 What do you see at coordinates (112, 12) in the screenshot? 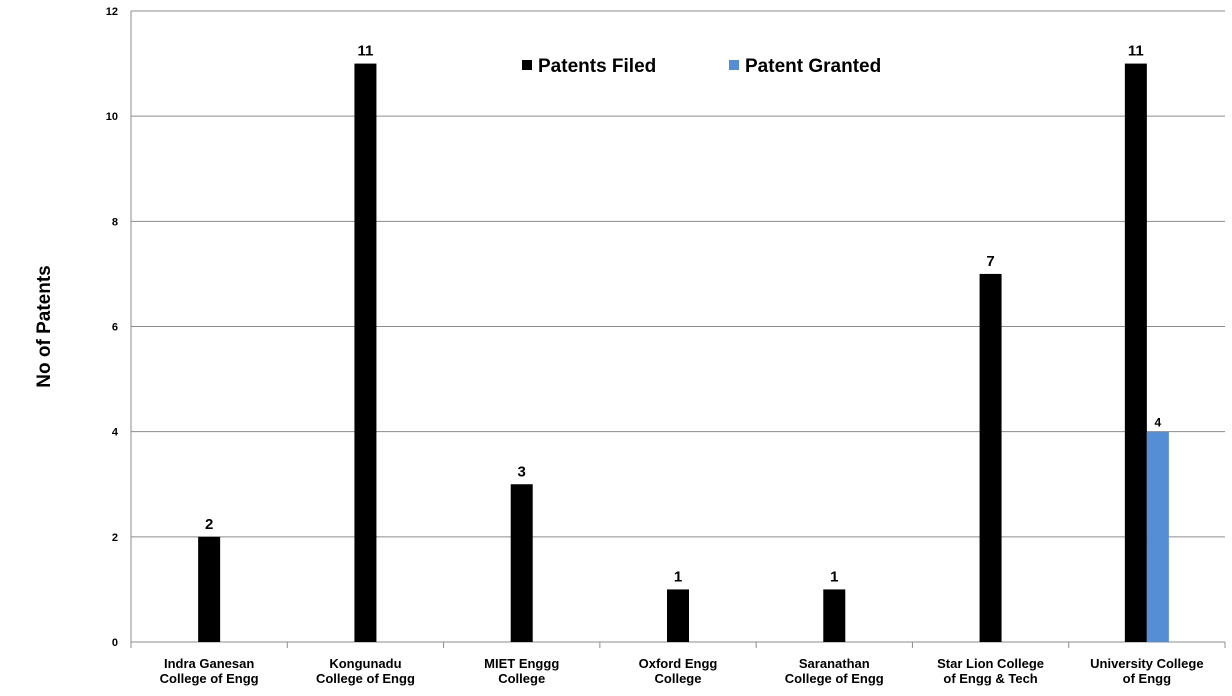
I see `y-tick-label: 12` at bounding box center [112, 12].